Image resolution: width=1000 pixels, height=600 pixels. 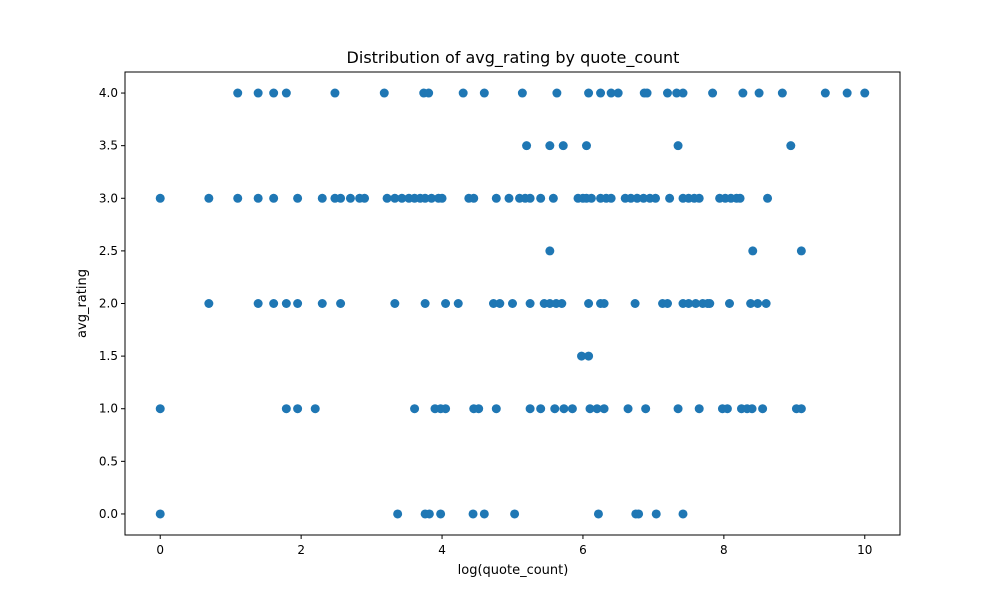 I want to click on y-tick-label: 0.5, so click(x=108, y=461).